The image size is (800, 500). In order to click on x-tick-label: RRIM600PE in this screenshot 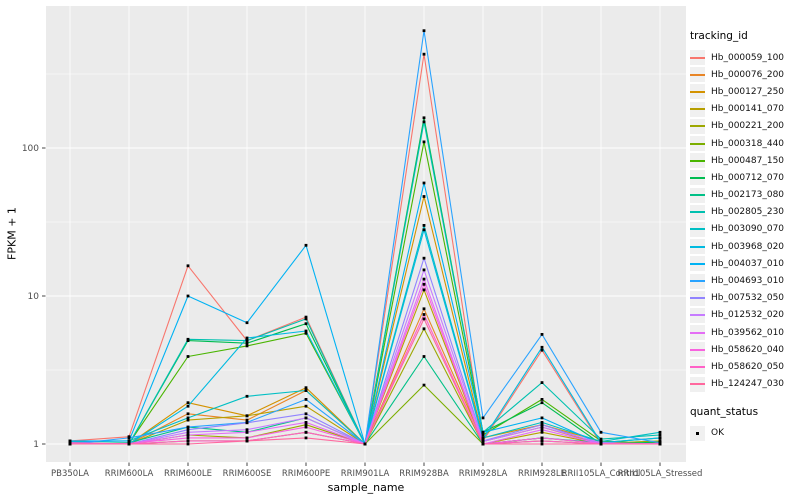, I will do `click(306, 474)`.